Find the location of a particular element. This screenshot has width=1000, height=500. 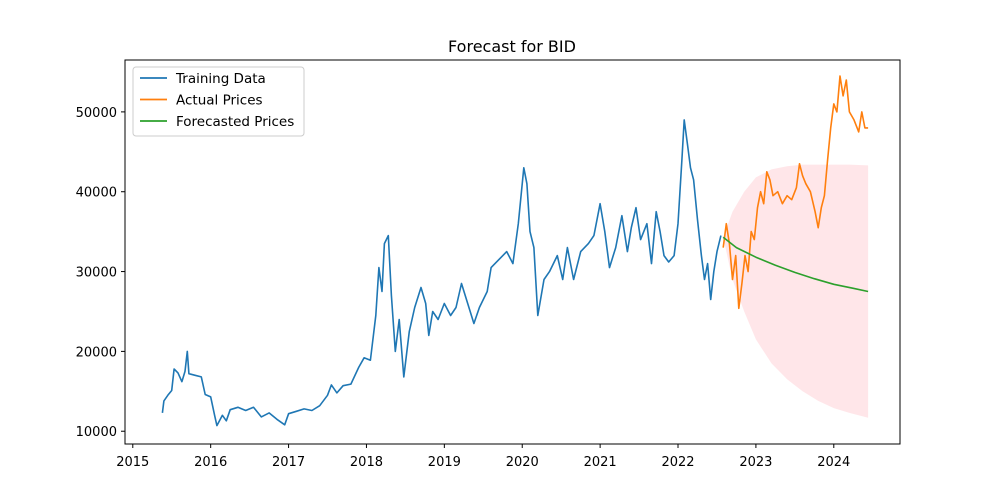

x-tick-label: 2022 is located at coordinates (677, 462).